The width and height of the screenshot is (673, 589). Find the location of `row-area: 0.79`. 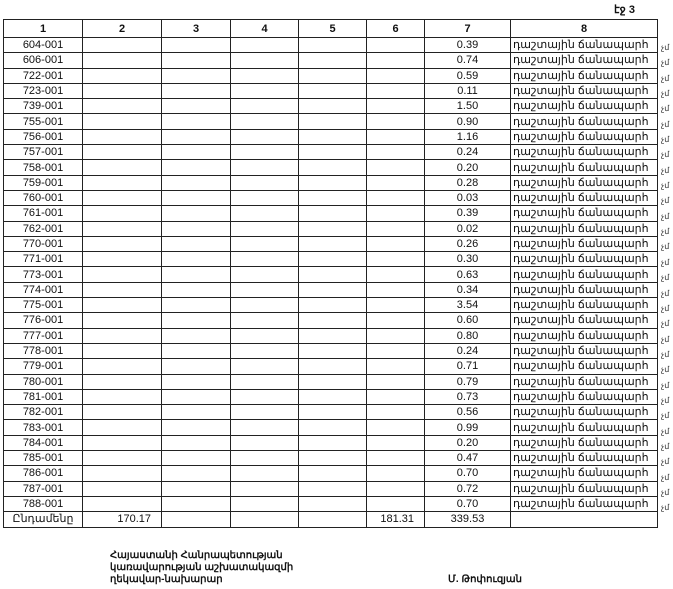

row-area: 0.79 is located at coordinates (467, 381).